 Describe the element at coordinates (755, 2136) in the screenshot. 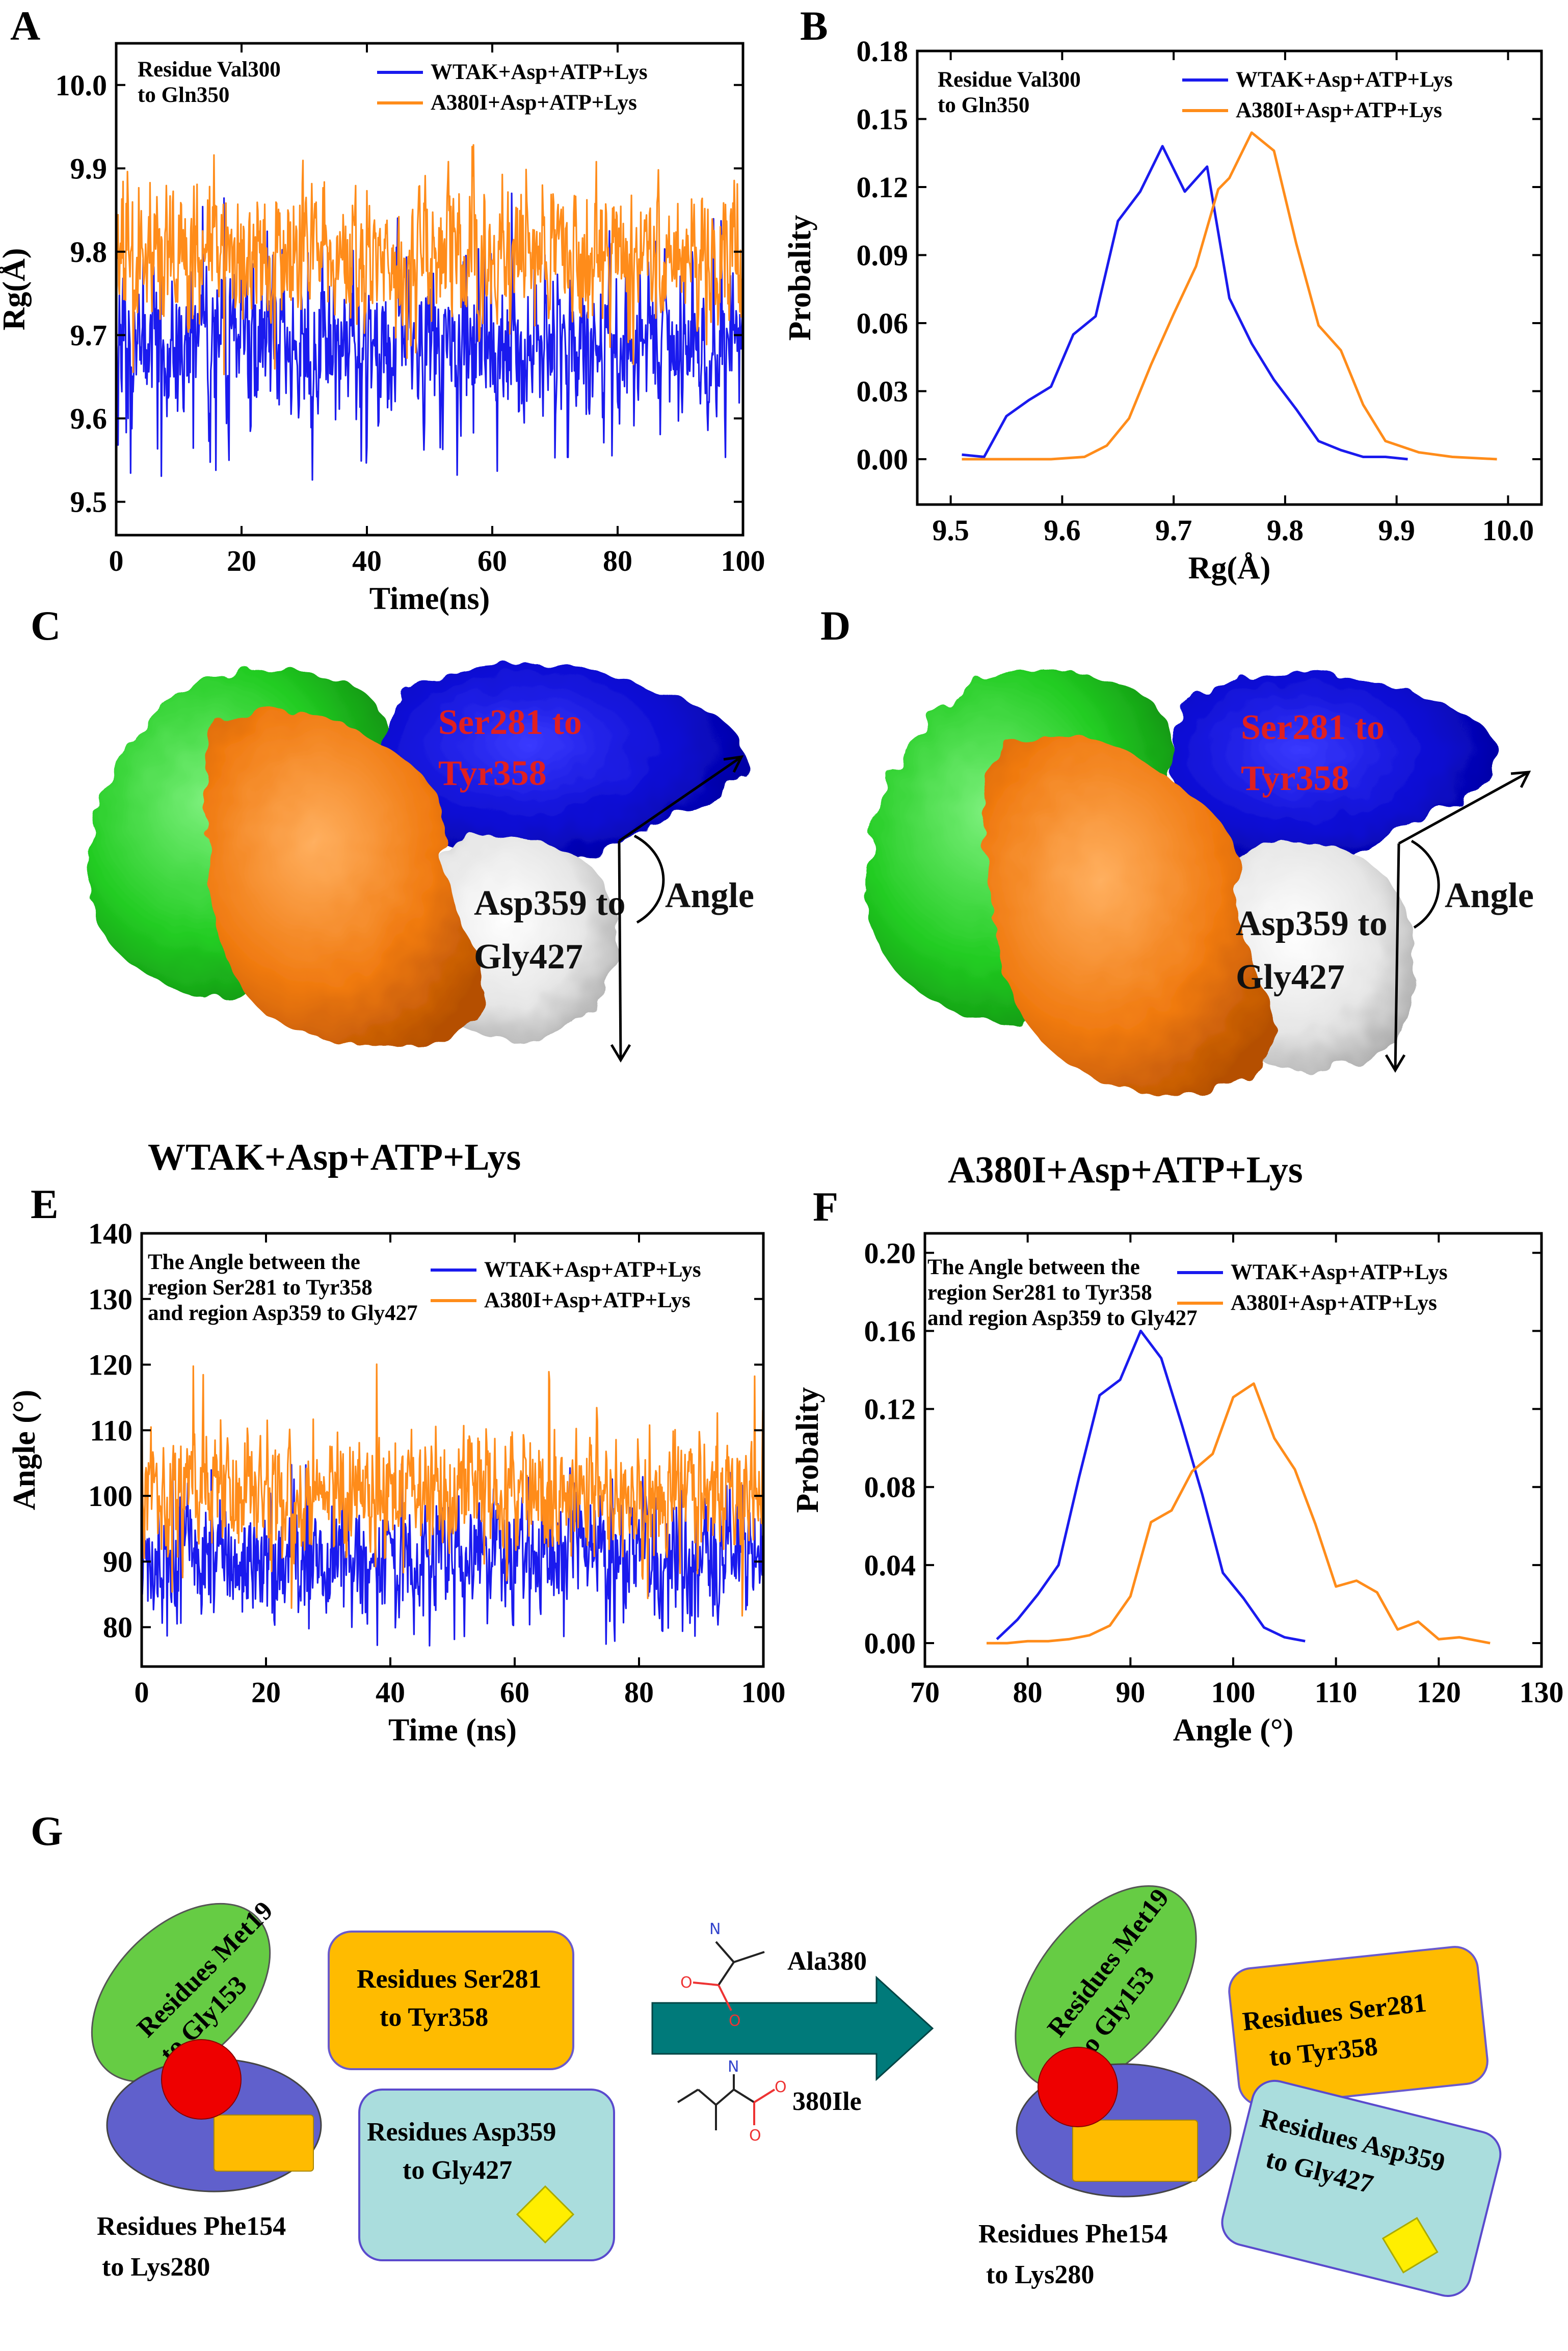

I see `isoleucine-o2: O` at that location.